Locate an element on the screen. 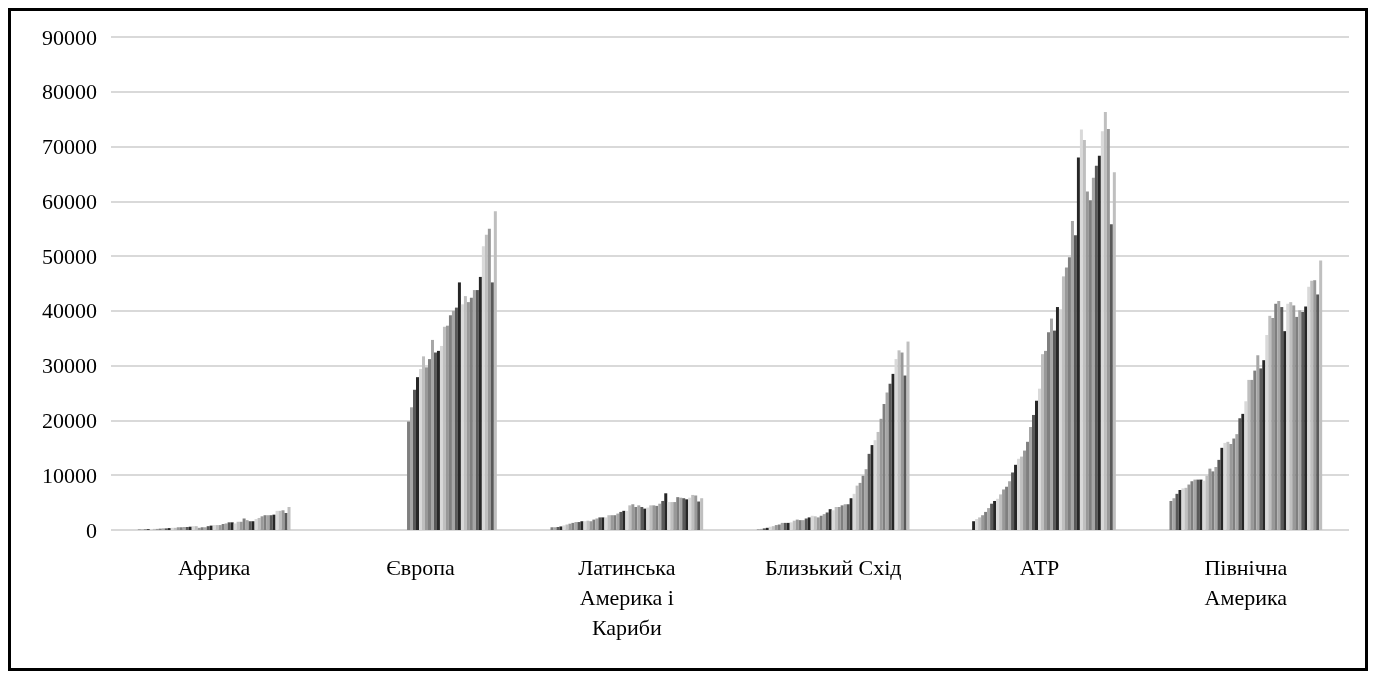 This screenshot has height=679, width=1376. y-tick-label: 20000 is located at coordinates (69, 420).